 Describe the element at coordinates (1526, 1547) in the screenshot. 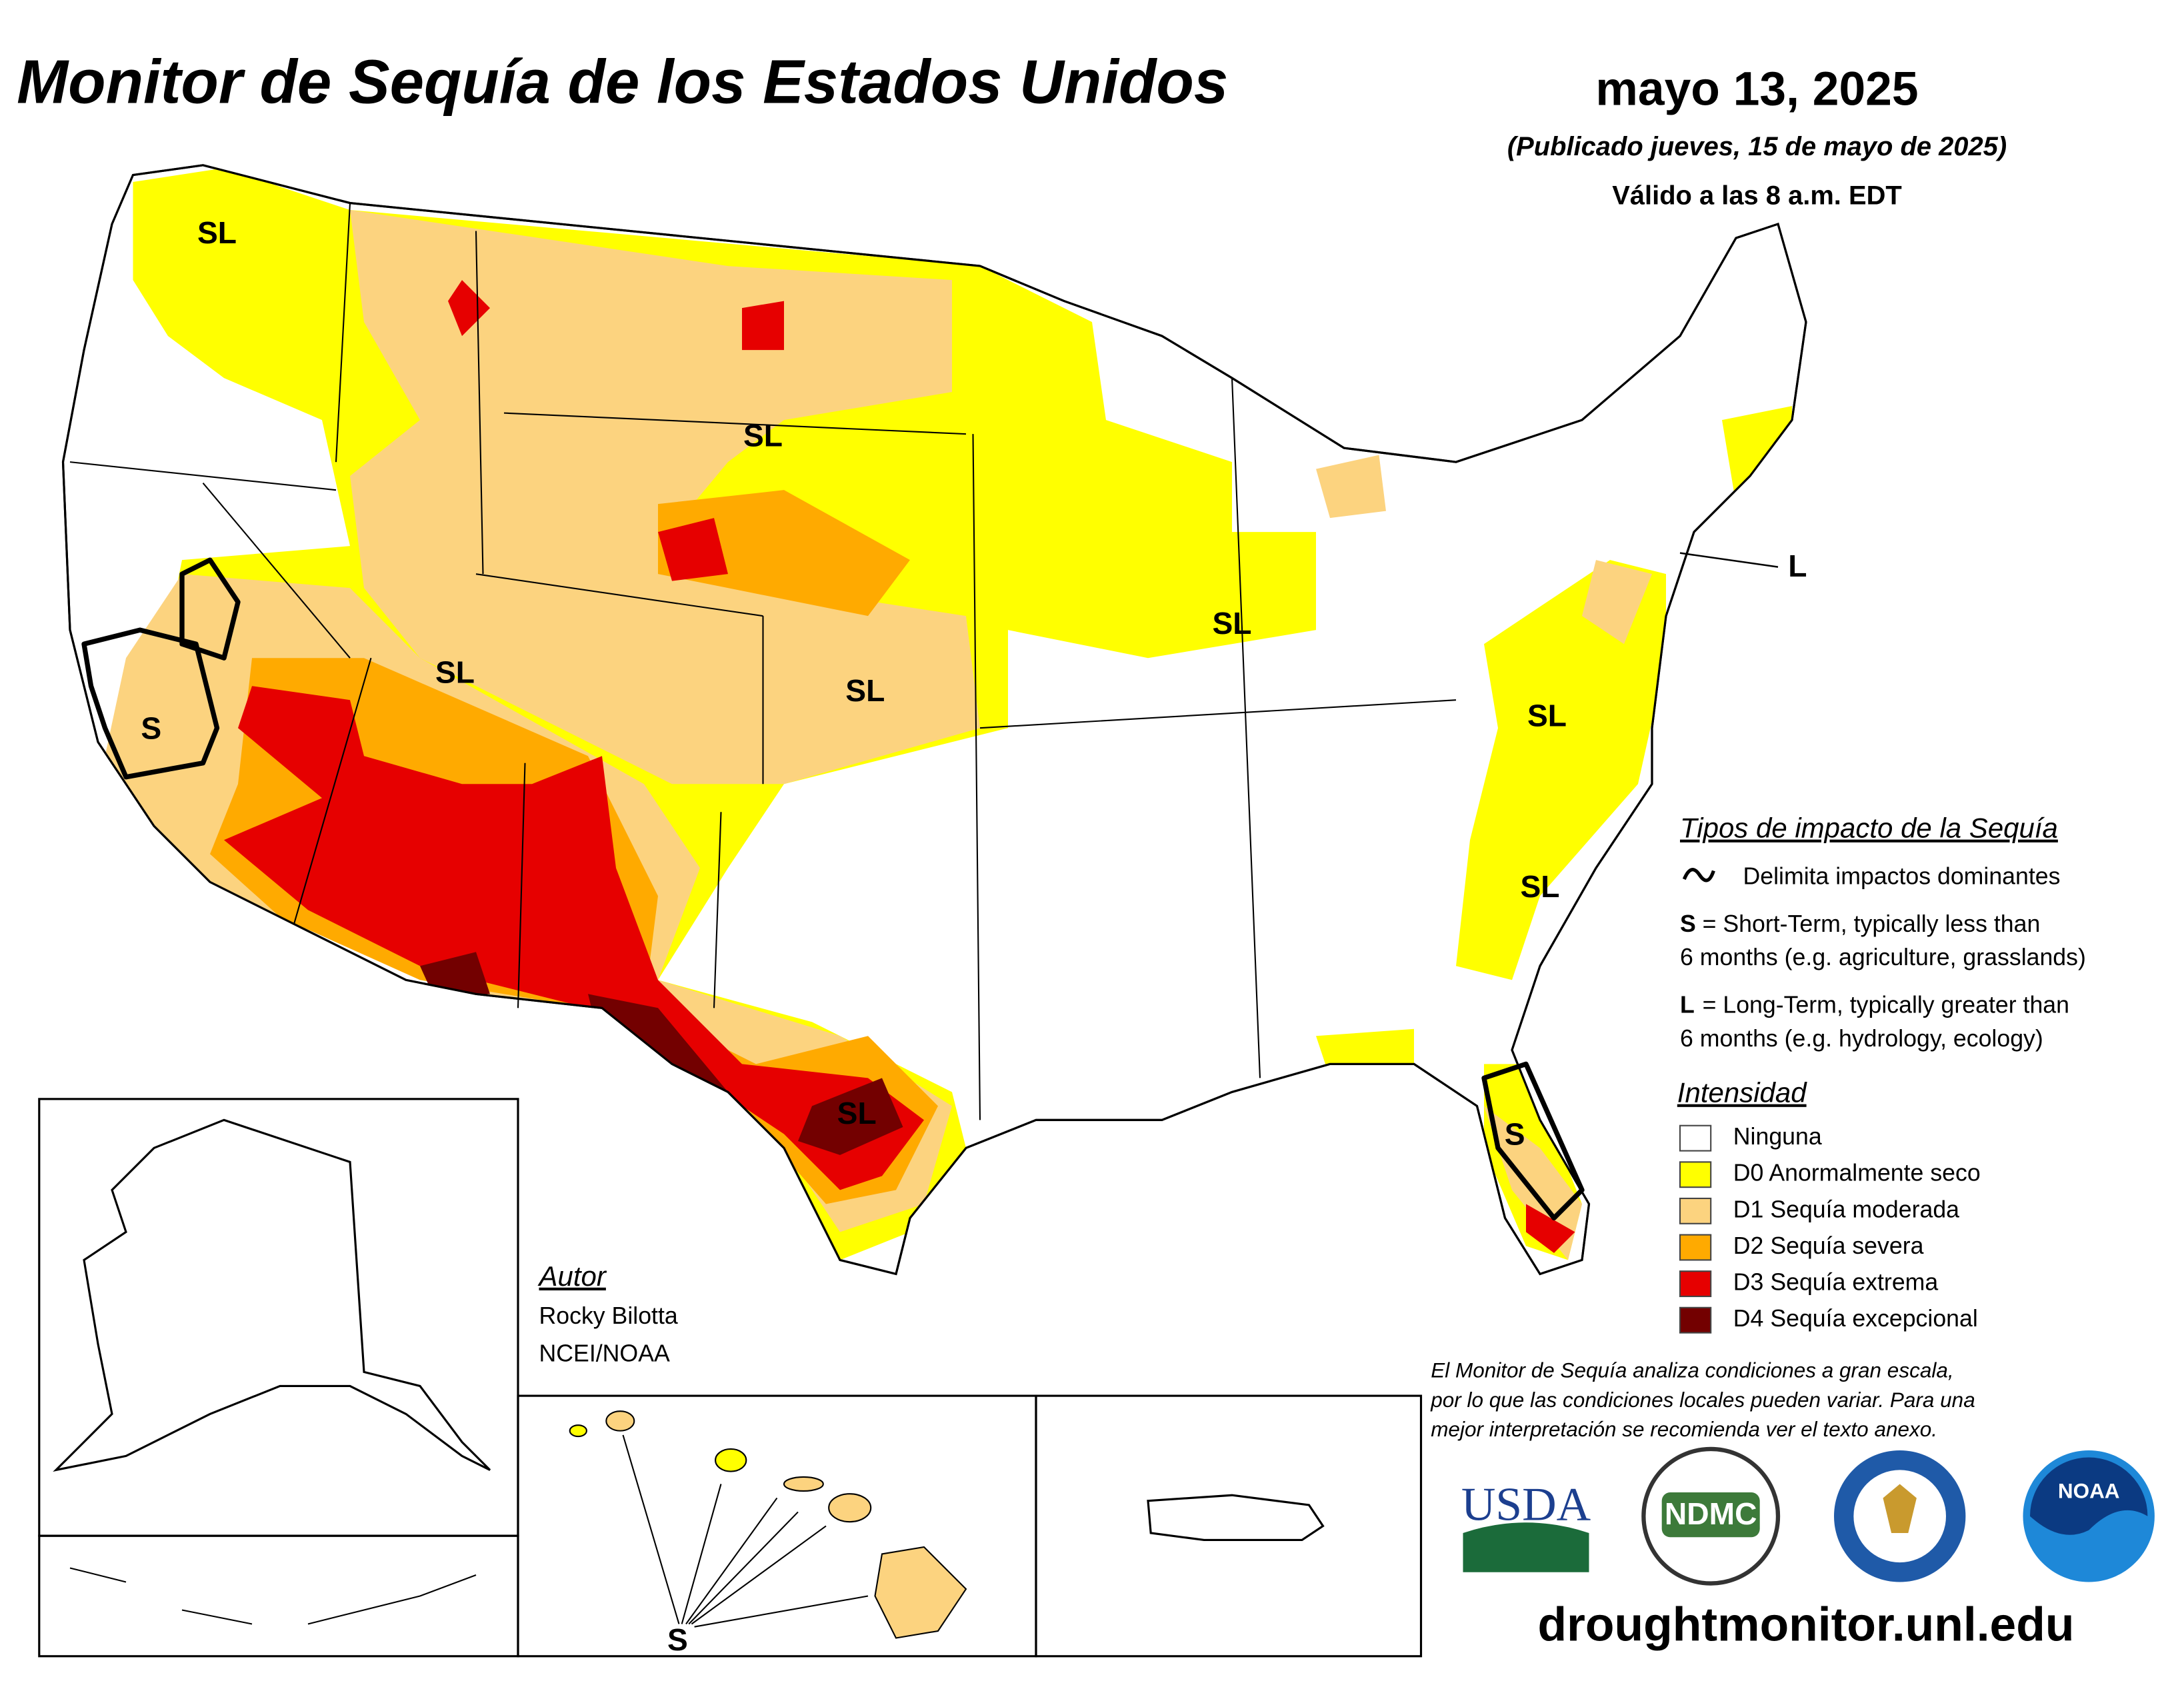

I see `usda-swoosh` at that location.